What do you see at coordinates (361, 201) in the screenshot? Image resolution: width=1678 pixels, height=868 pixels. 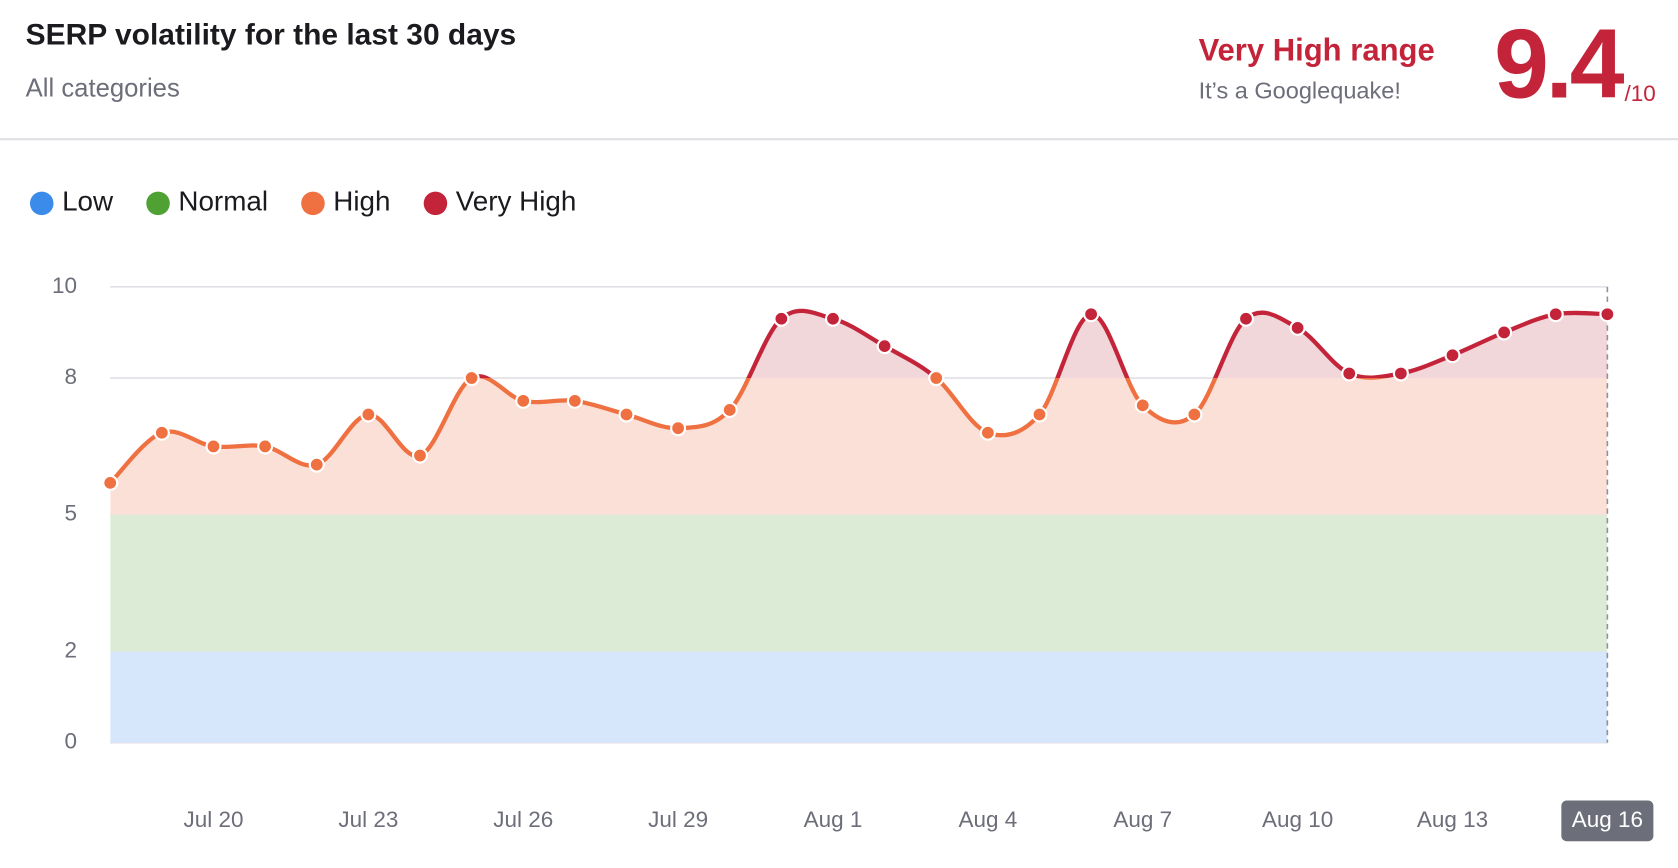 I see `legend-label: High` at bounding box center [361, 201].